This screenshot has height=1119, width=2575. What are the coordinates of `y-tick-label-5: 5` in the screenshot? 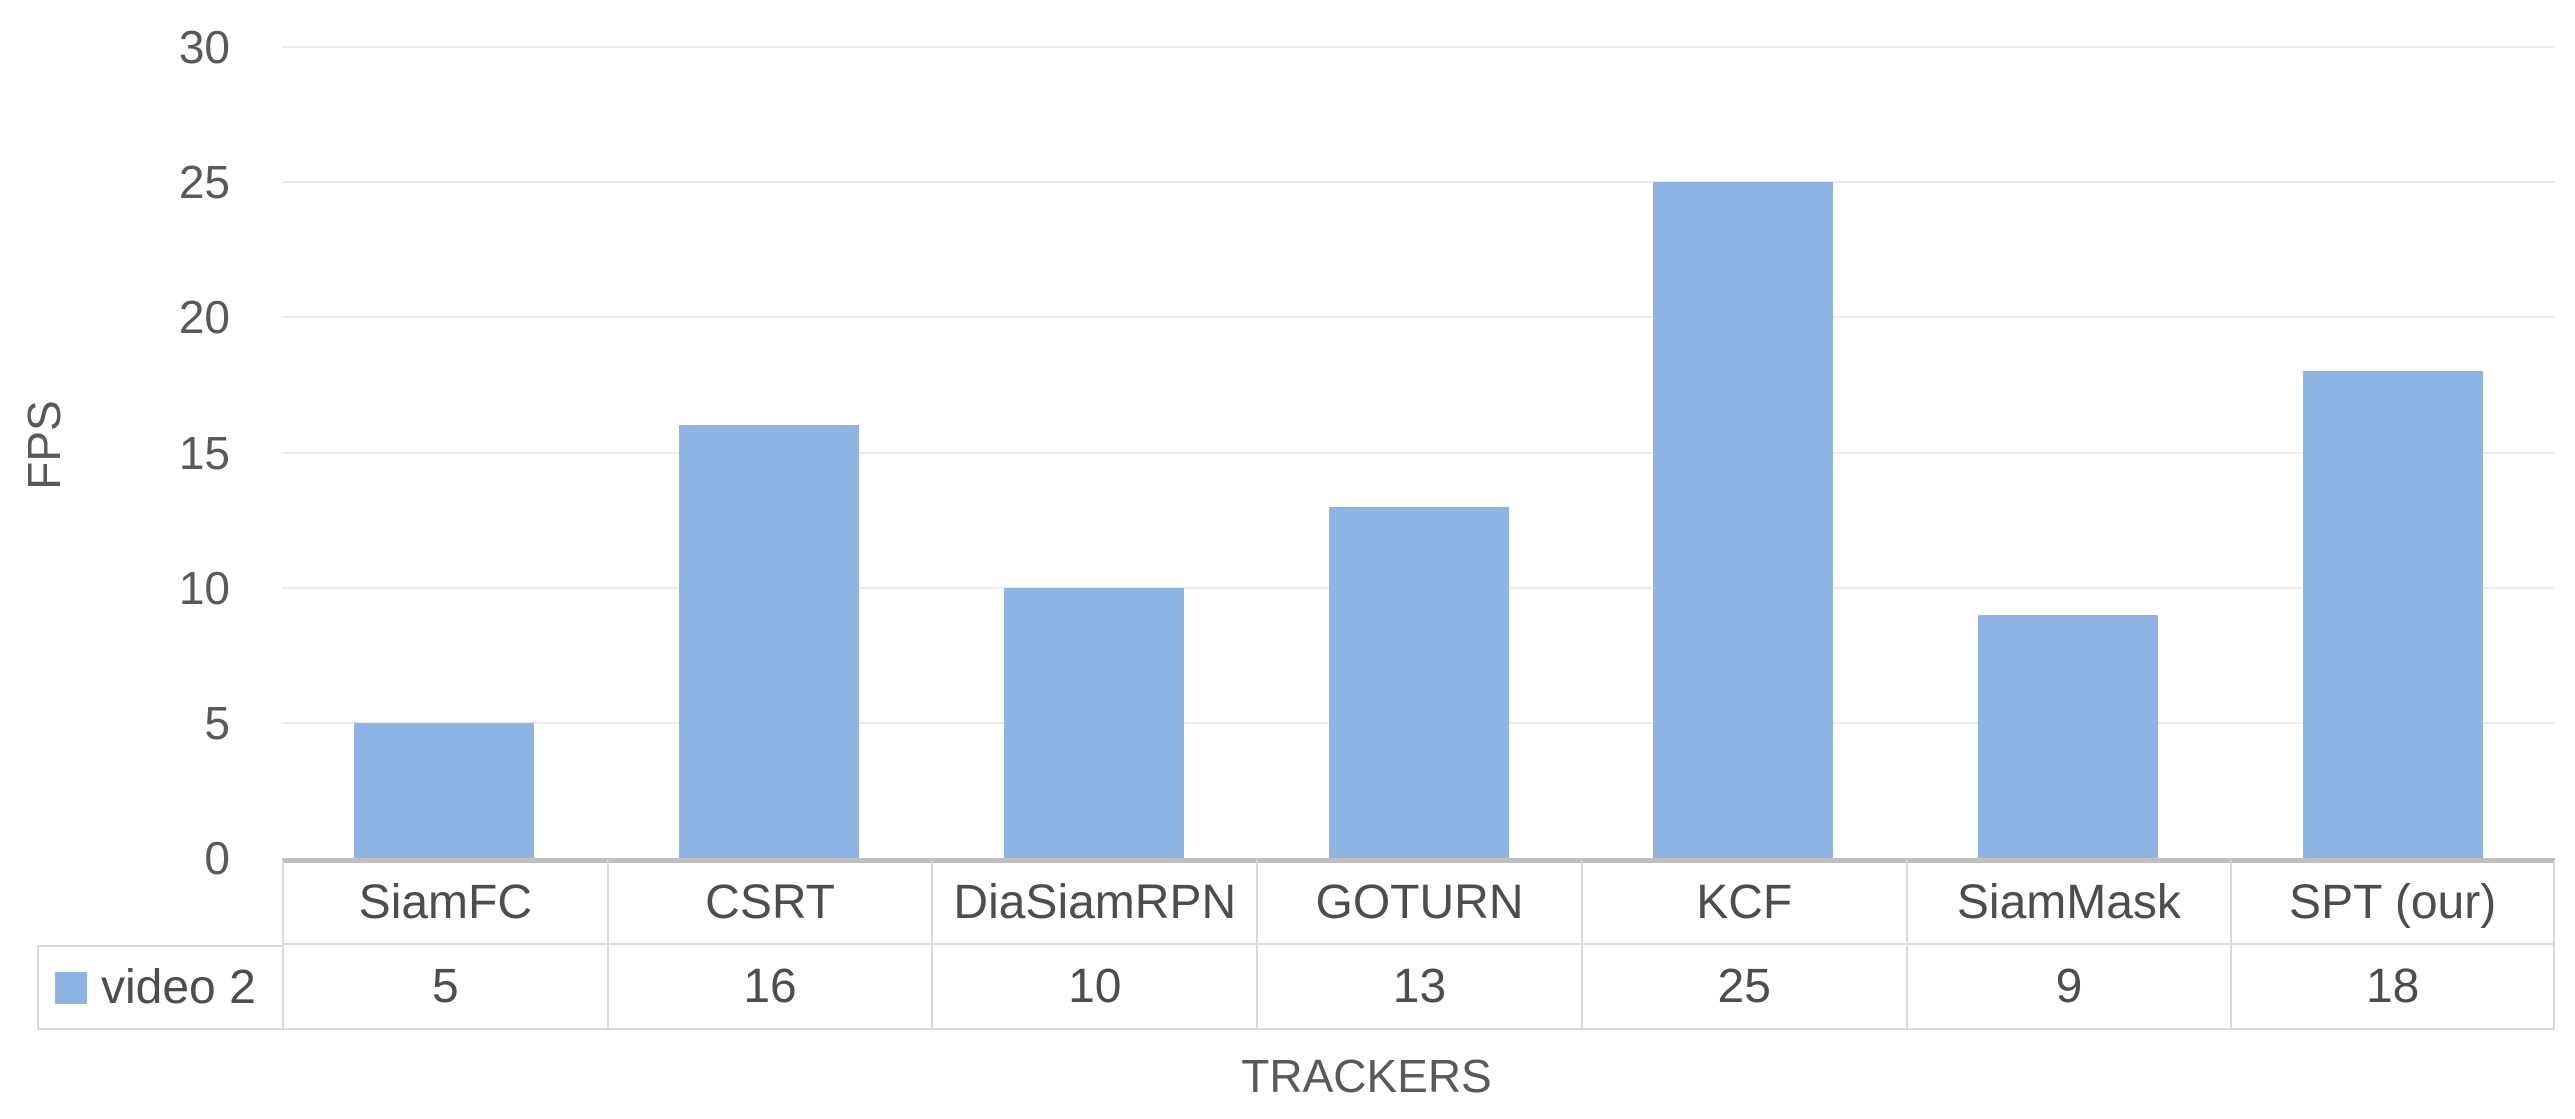 It's located at (217, 722).